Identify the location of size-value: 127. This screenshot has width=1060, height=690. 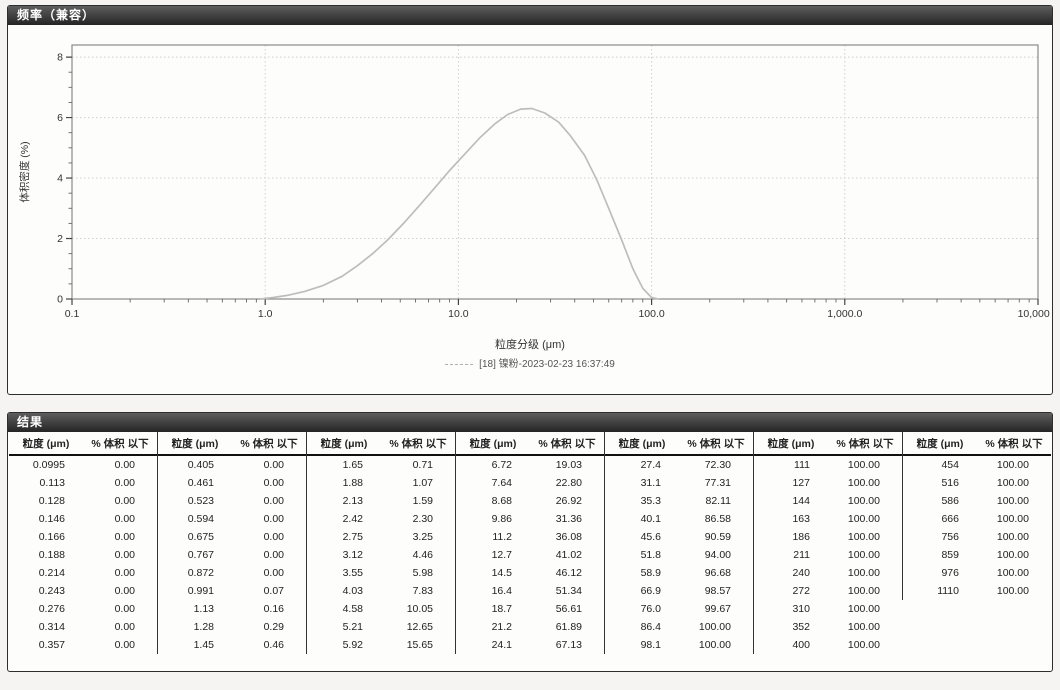
(801, 483).